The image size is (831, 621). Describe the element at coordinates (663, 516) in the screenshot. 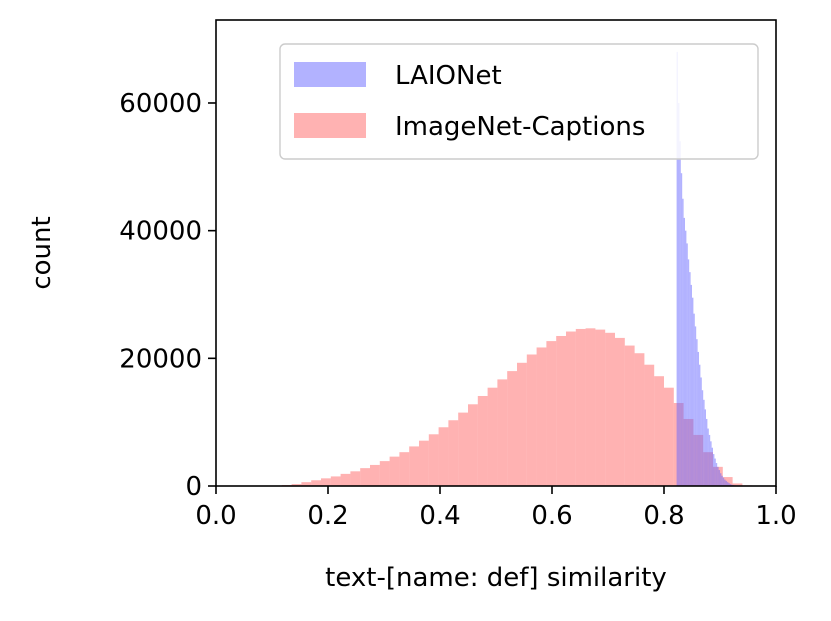

I see `x-tick-label: 0.8` at that location.